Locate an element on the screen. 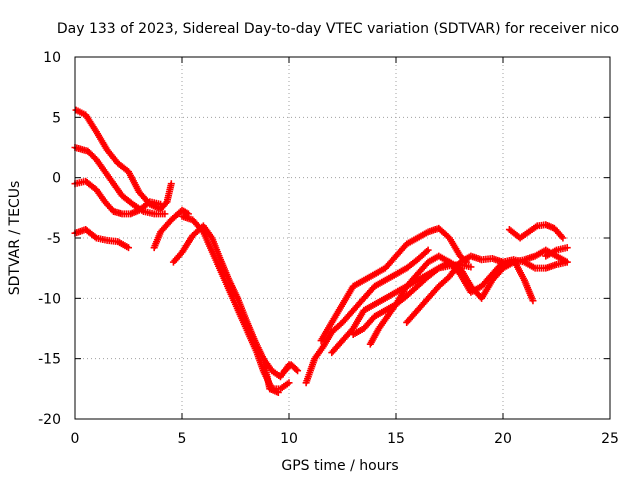 This screenshot has width=640, height=480. x-tick-label: 15 is located at coordinates (396, 439).